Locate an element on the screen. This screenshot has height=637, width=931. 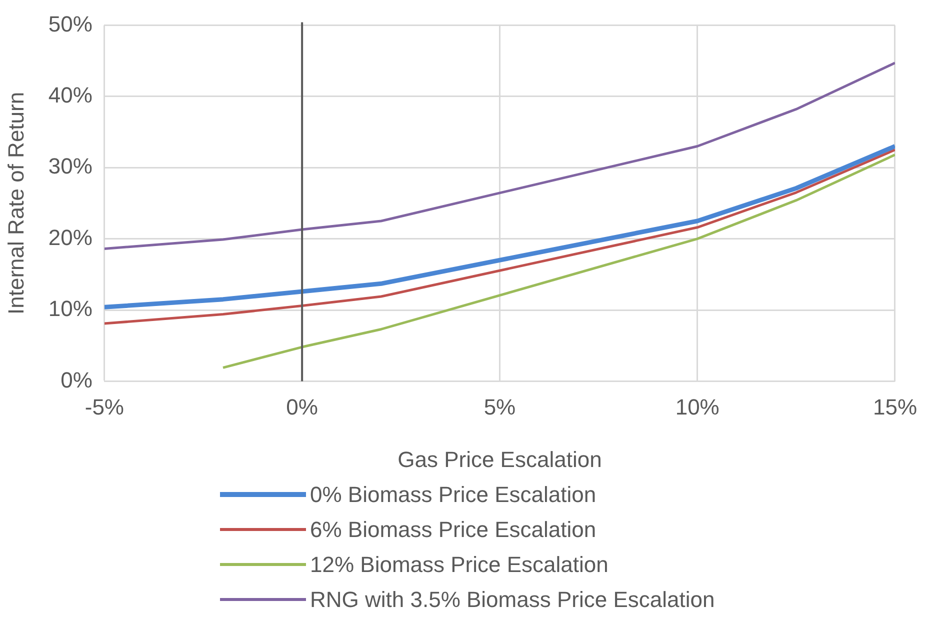
legend-label: 12% Biomass Price Escalation is located at coordinates (459, 565).